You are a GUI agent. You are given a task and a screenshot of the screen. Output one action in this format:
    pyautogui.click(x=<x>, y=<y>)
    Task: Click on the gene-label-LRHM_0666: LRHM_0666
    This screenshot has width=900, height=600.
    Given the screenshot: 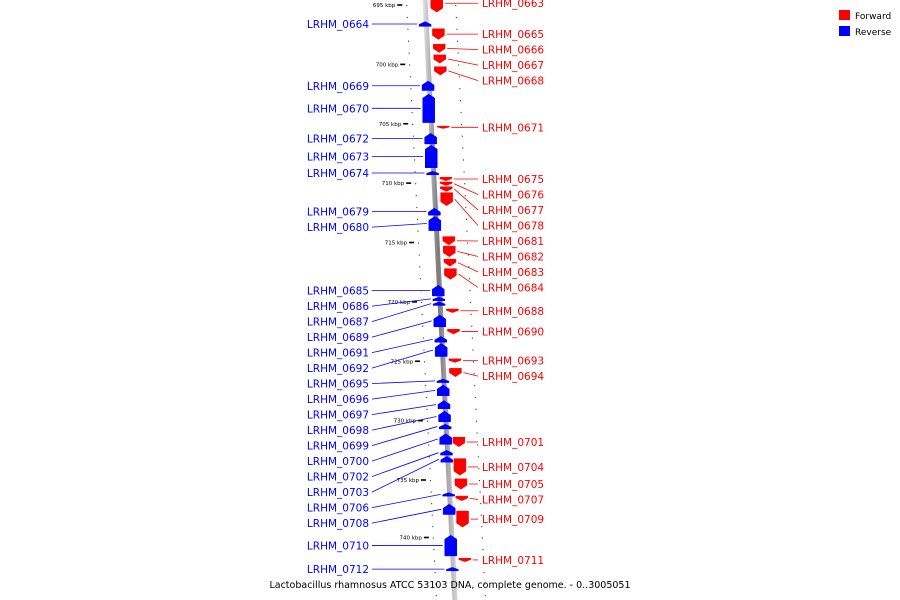 What is the action you would take?
    pyautogui.click(x=513, y=51)
    